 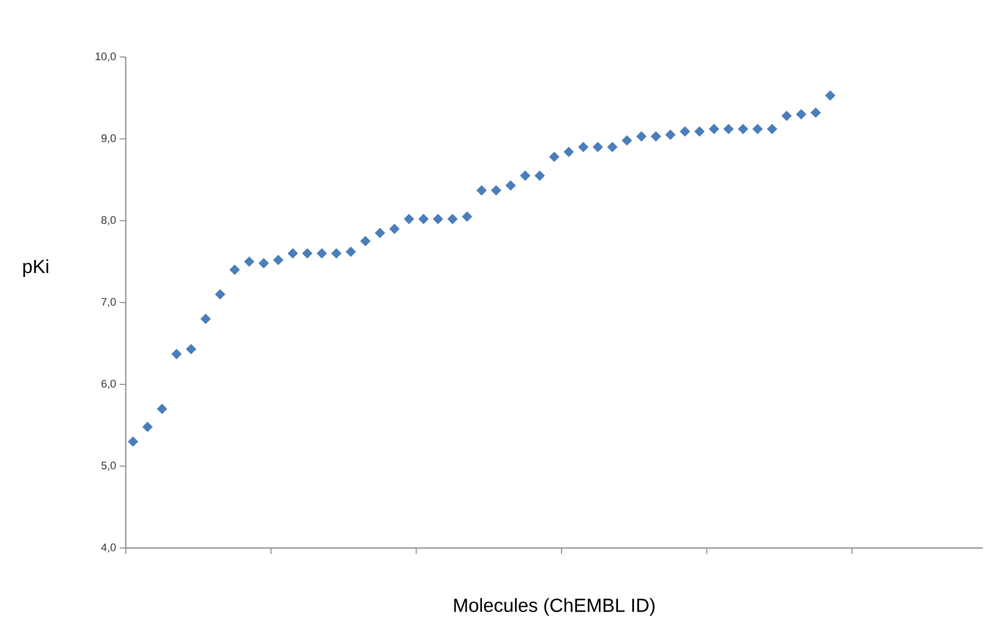 I want to click on y-tick-label: 10,0, so click(x=106, y=57).